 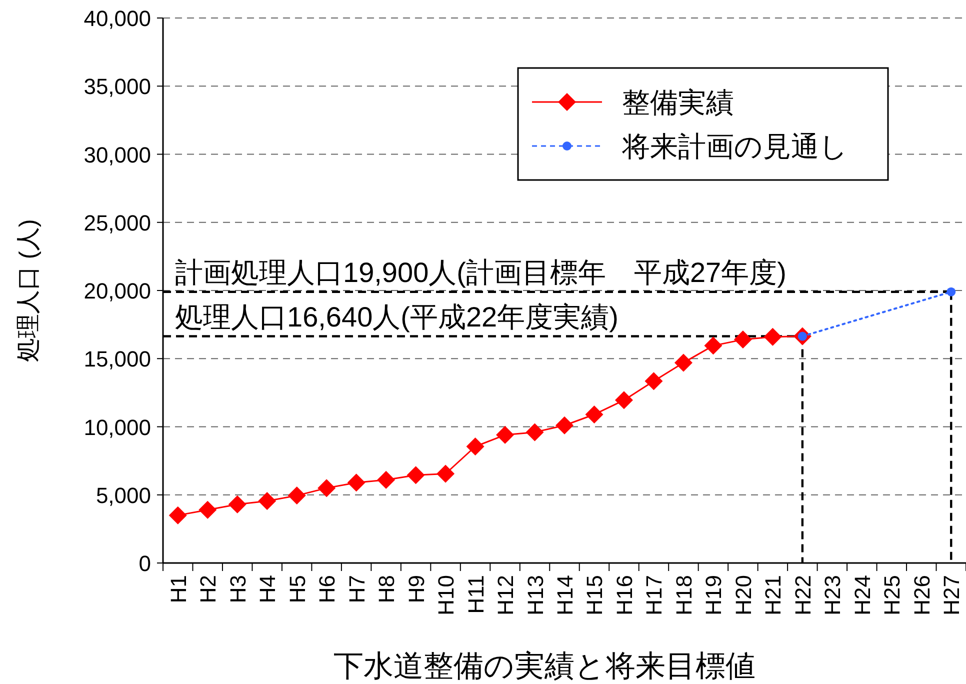 I want to click on y-tick-label: 25,000, so click(x=117, y=223).